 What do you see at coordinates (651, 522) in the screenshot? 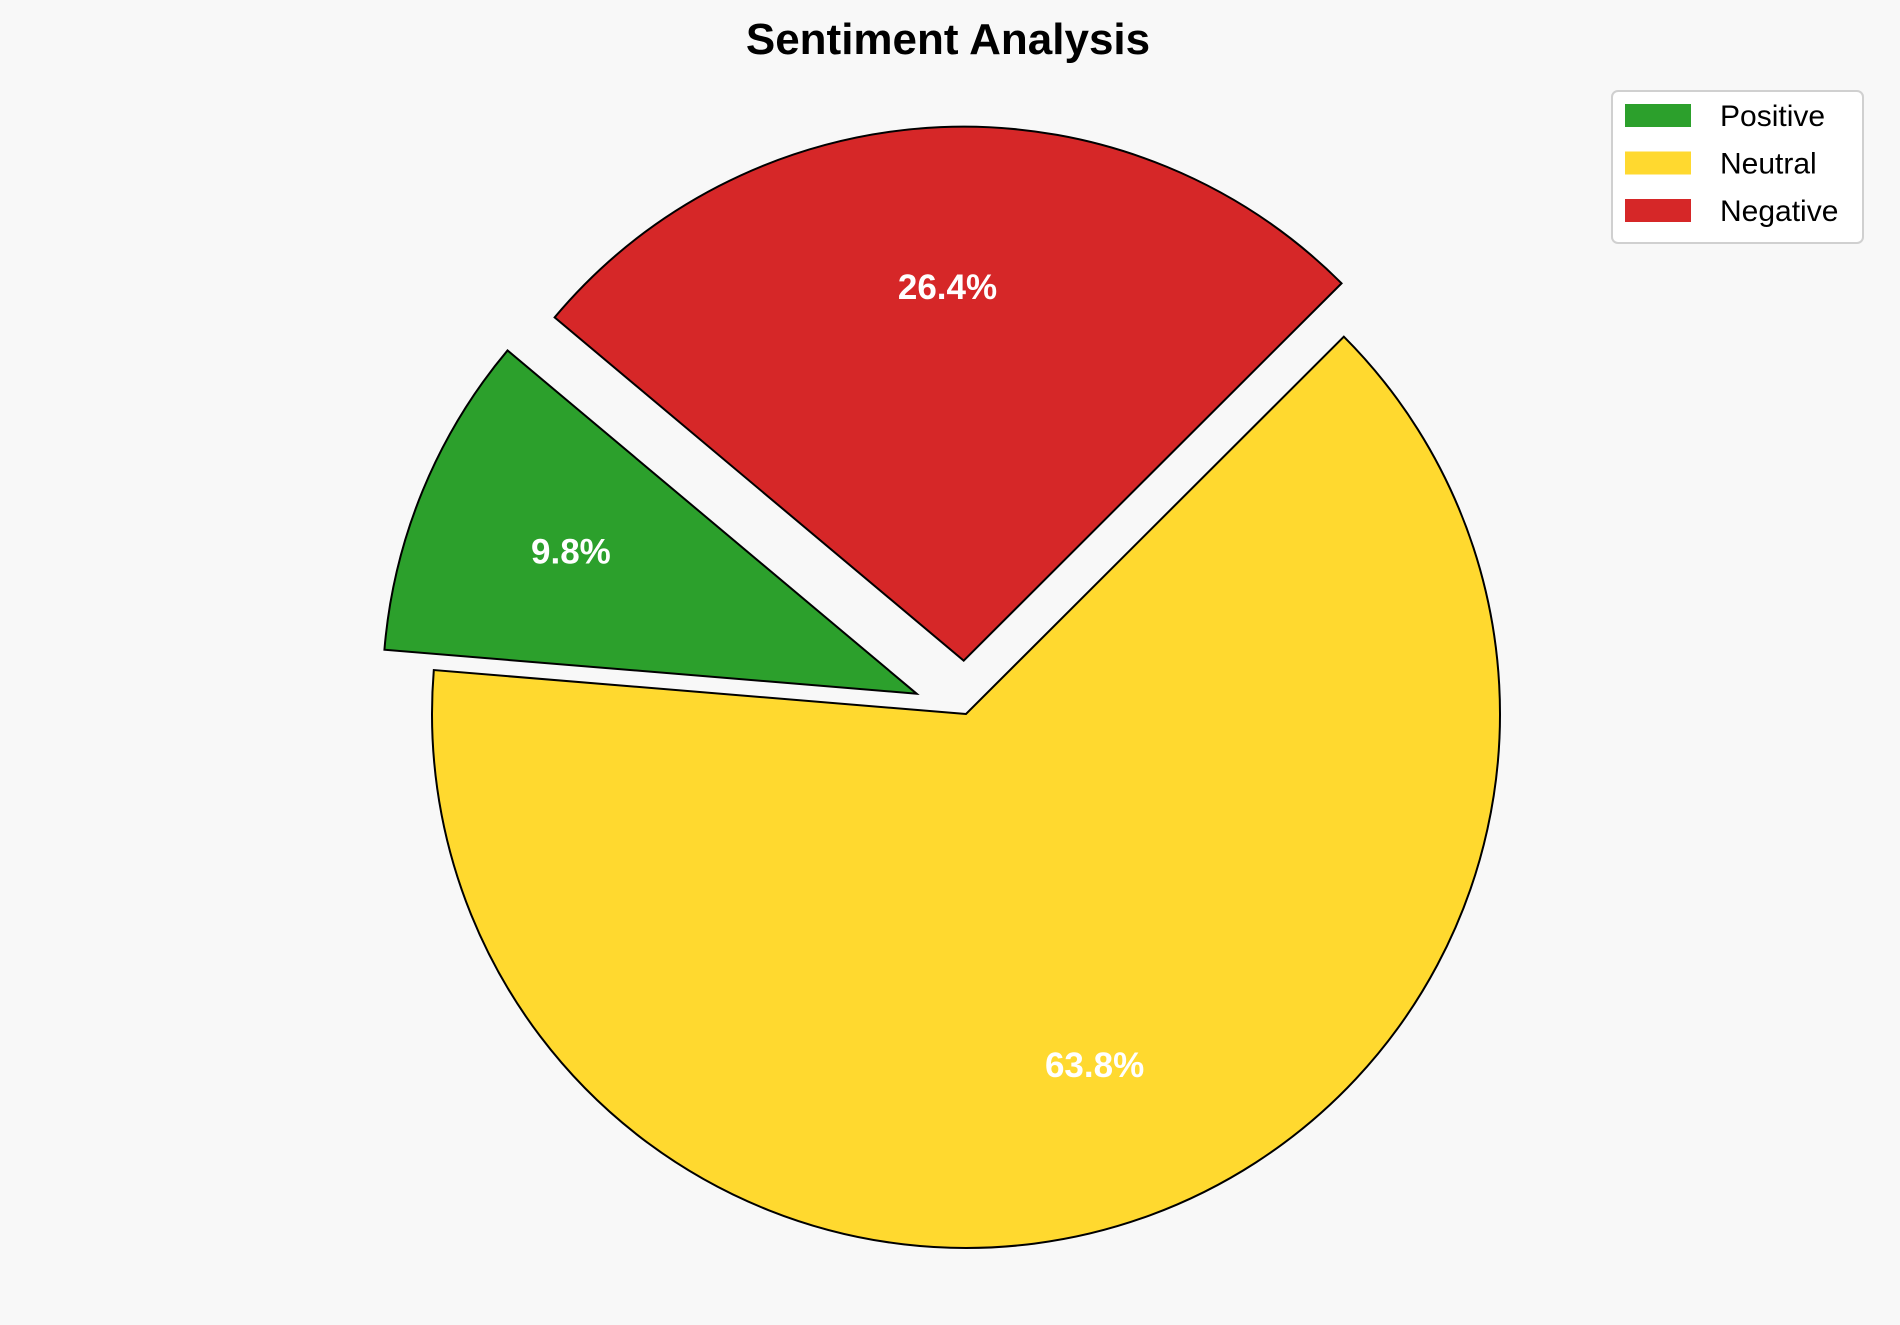
I see `pie-slice-positive` at bounding box center [651, 522].